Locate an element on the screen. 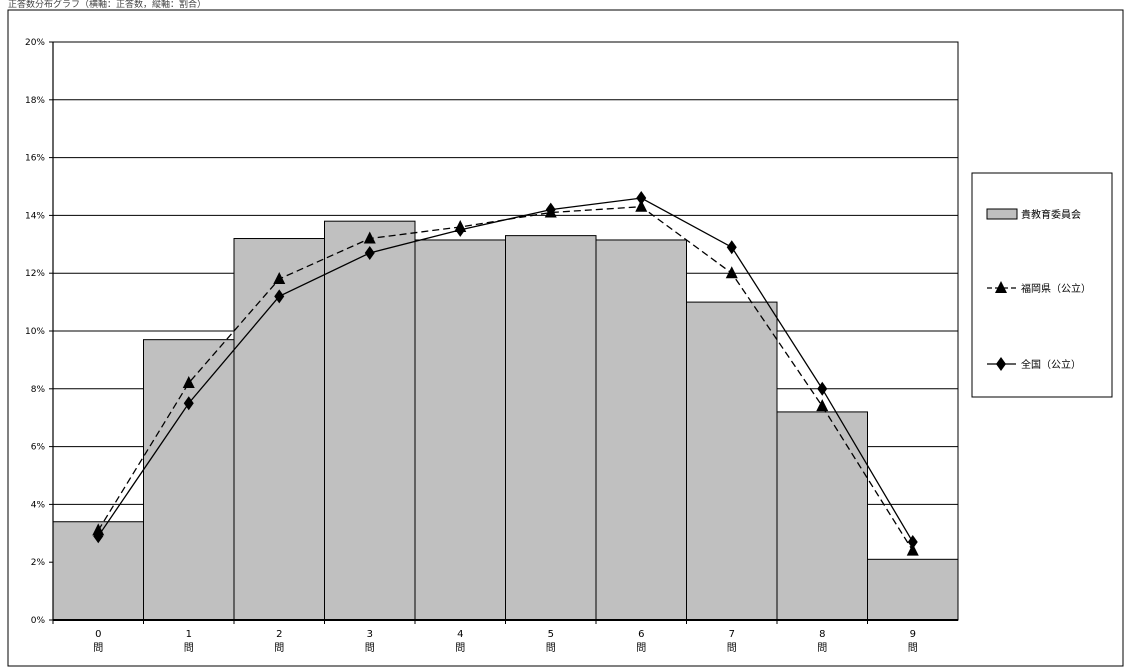  y-tick-label: 20% is located at coordinates (35, 43).